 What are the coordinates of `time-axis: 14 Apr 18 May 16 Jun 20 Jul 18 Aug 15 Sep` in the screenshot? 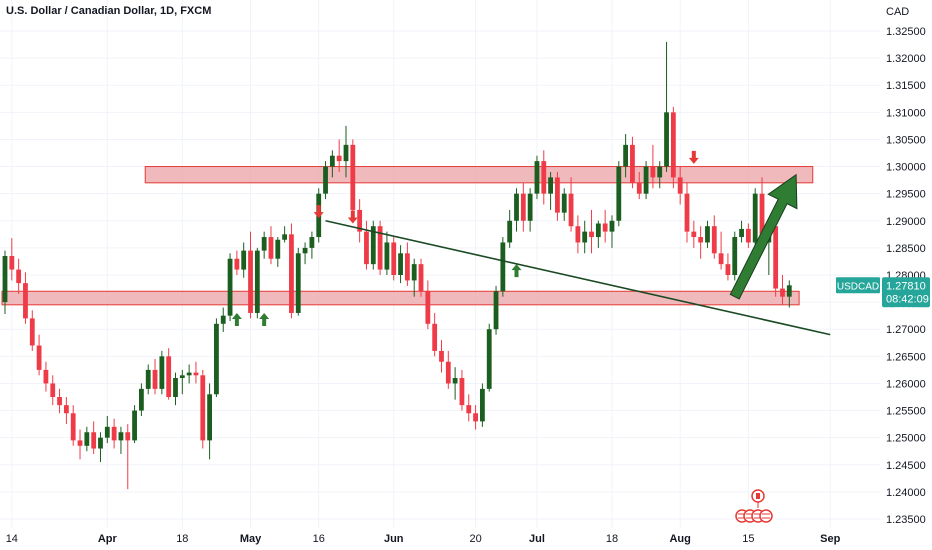 It's located at (423, 539).